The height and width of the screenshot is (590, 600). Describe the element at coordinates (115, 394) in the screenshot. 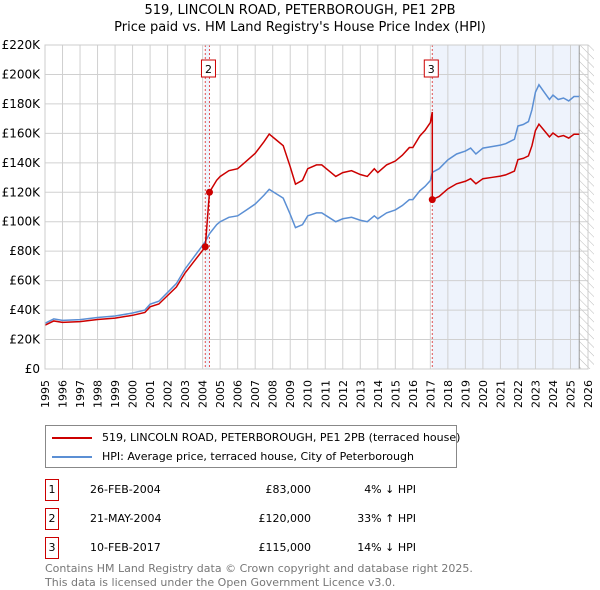

I see `x-tick-label: 1999` at that location.